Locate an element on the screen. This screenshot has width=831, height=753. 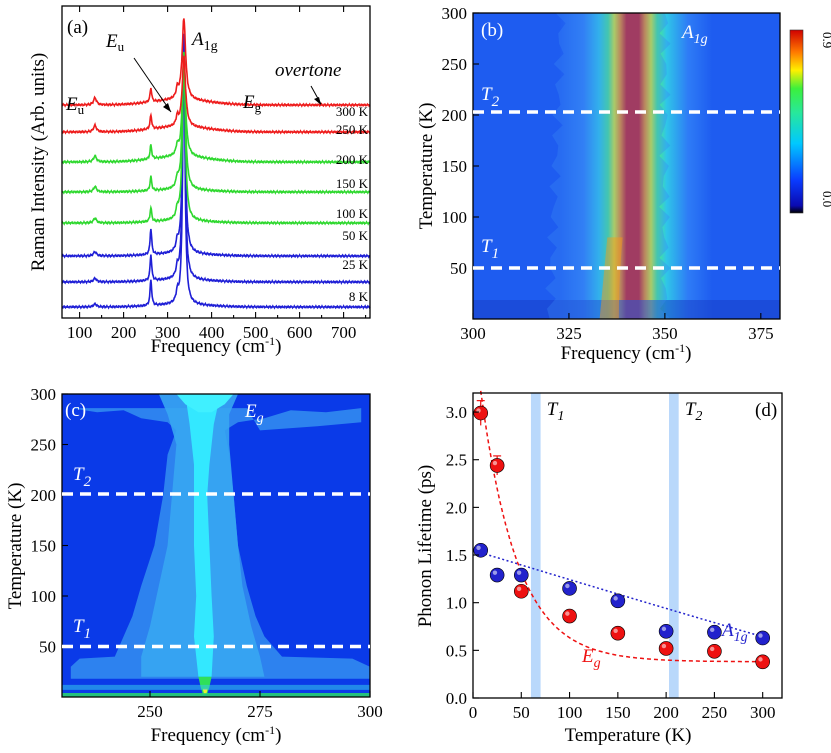
panel-c-mode-label: Eg is located at coordinates (254, 413).